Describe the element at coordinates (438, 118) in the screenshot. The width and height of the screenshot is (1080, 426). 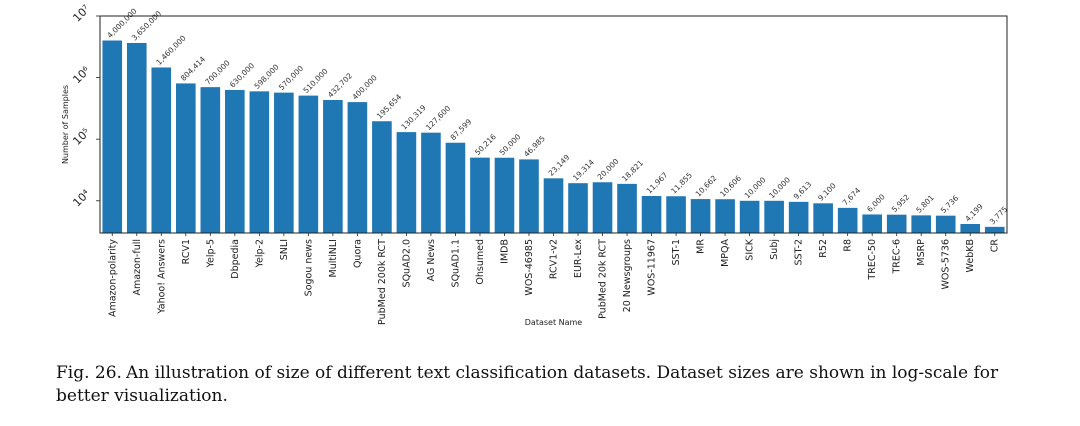
I see `data-label: 127,600` at that location.